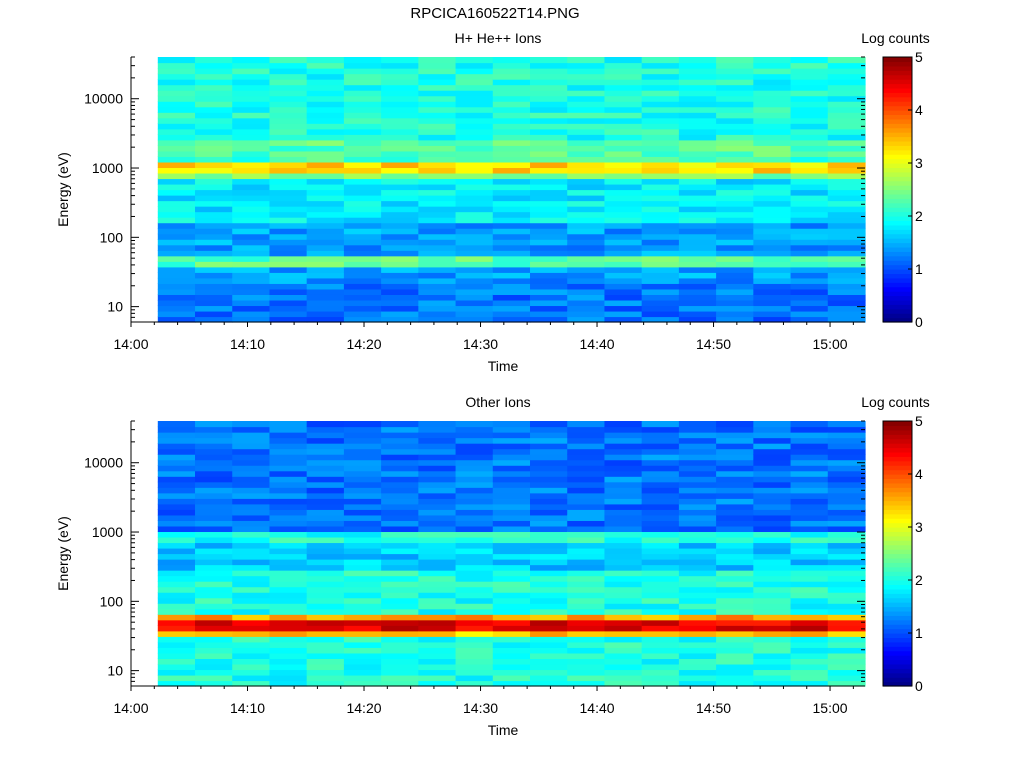 The image size is (1024, 768). Describe the element at coordinates (363, 344) in the screenshot. I see `x-tick-label: 14:20` at that location.